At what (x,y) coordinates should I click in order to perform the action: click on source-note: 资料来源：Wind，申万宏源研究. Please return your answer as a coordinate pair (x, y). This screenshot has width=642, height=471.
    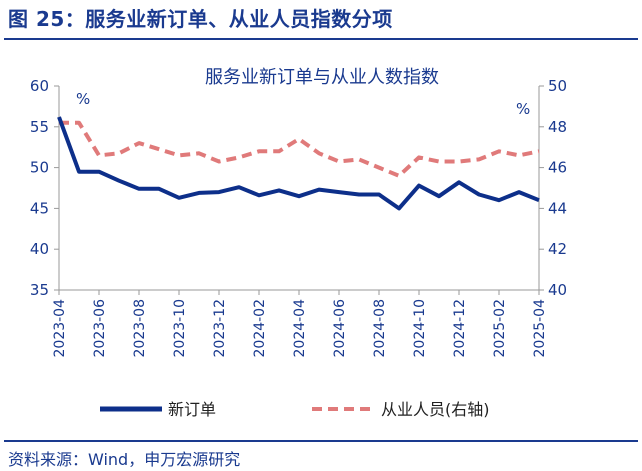
    Looking at the image, I should click on (124, 459).